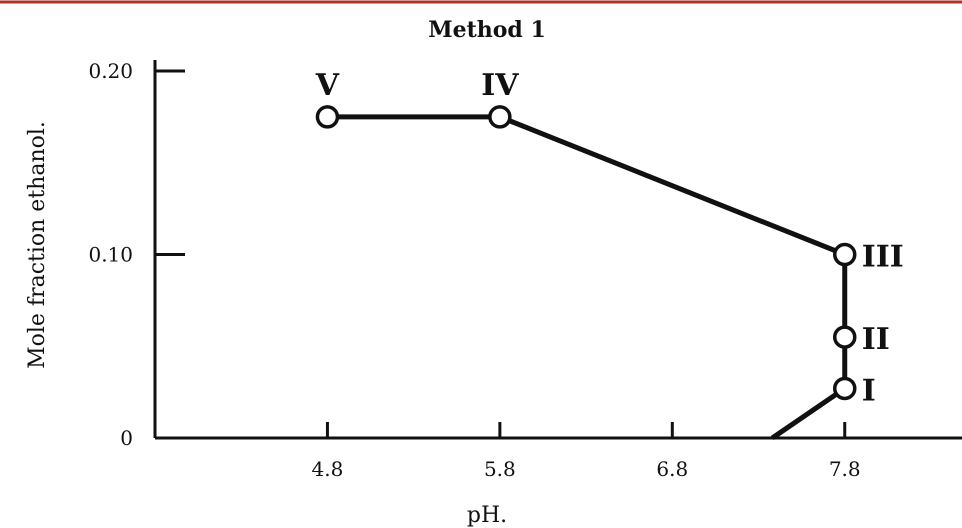 The image size is (962, 528). What do you see at coordinates (110, 71) in the screenshot?
I see `y-tick-label: 0.20` at bounding box center [110, 71].